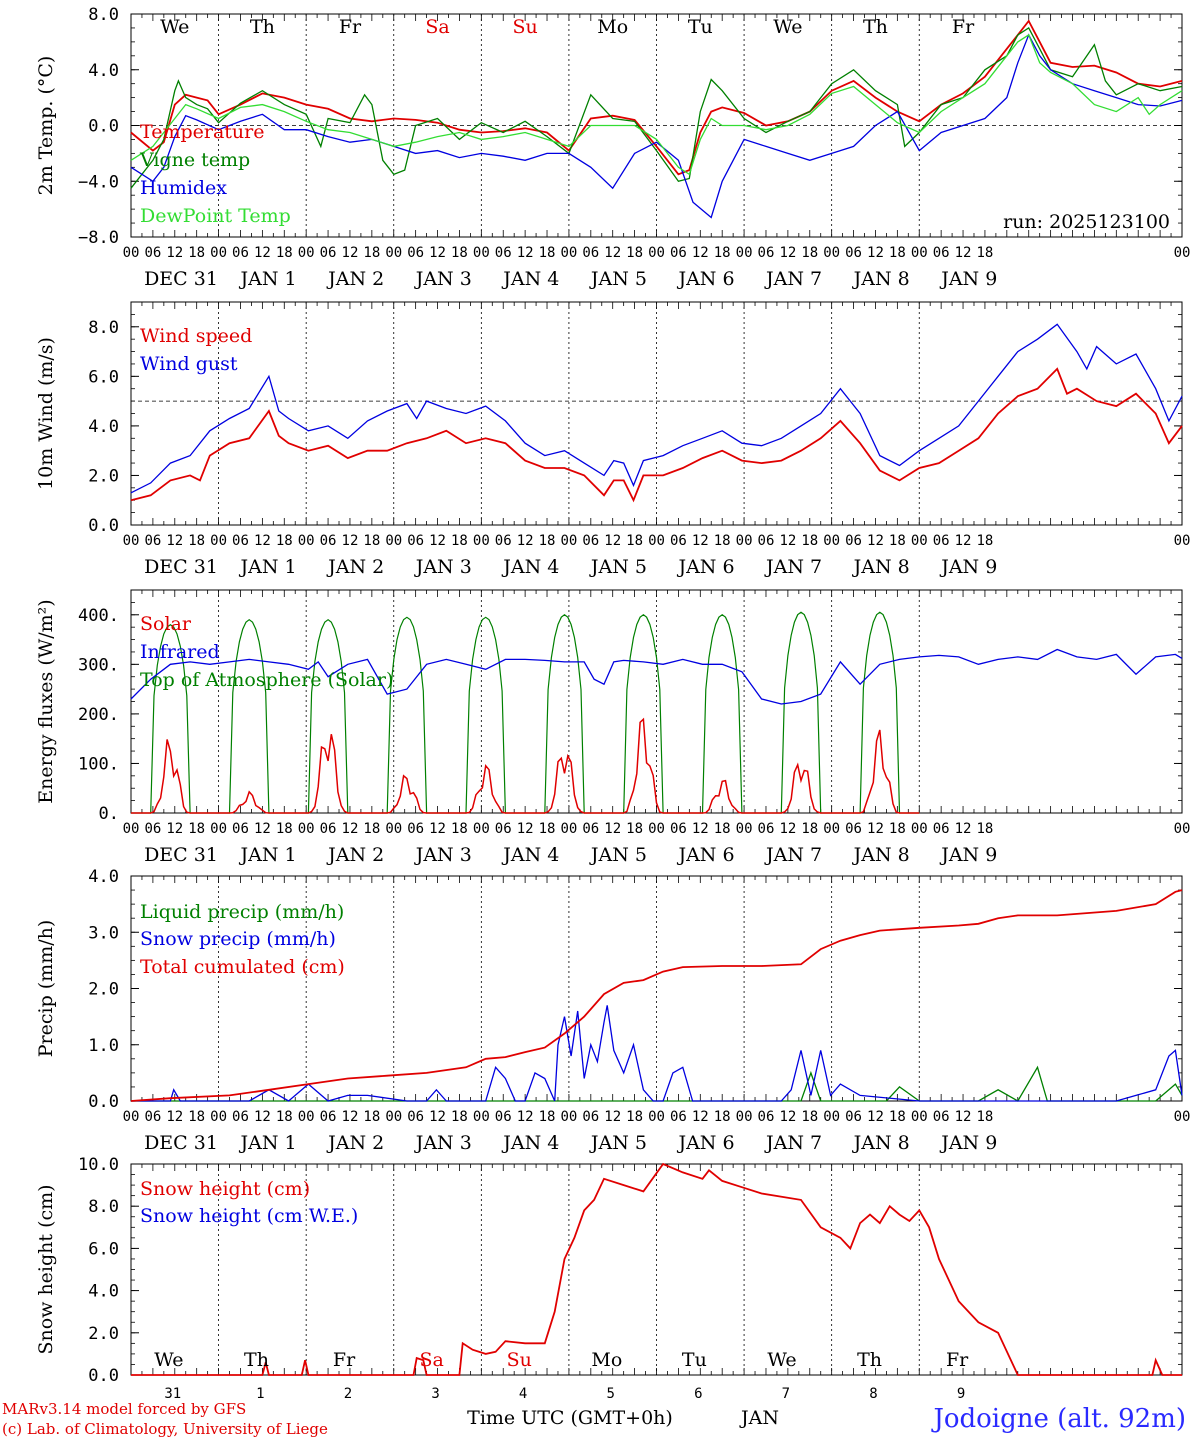 The width and height of the screenshot is (1194, 1440). What do you see at coordinates (443, 855) in the screenshot?
I see `date-label: JAN 3` at bounding box center [443, 855].